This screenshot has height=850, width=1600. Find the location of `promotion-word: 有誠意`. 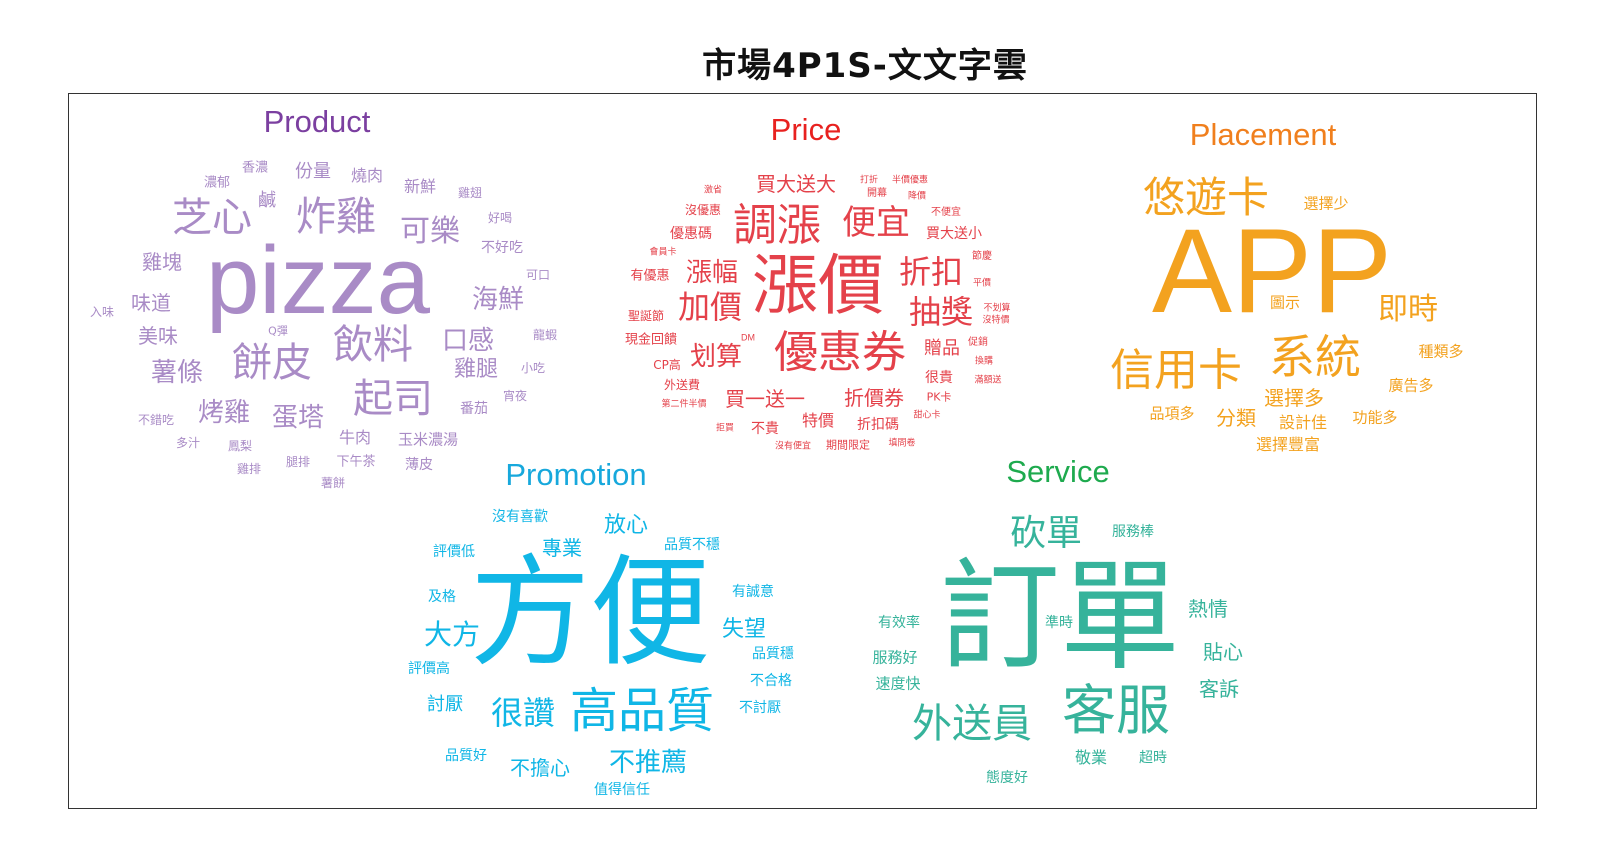

promotion-word: 有誠意 is located at coordinates (753, 592).